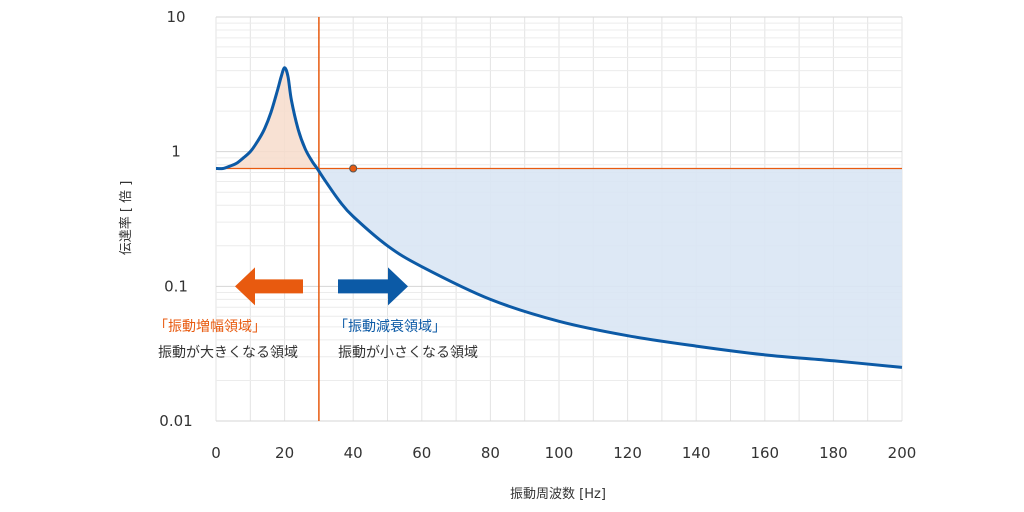 This screenshot has height=512, width=1024. What do you see at coordinates (321, 286) in the screenshot?
I see `arrows` at bounding box center [321, 286].